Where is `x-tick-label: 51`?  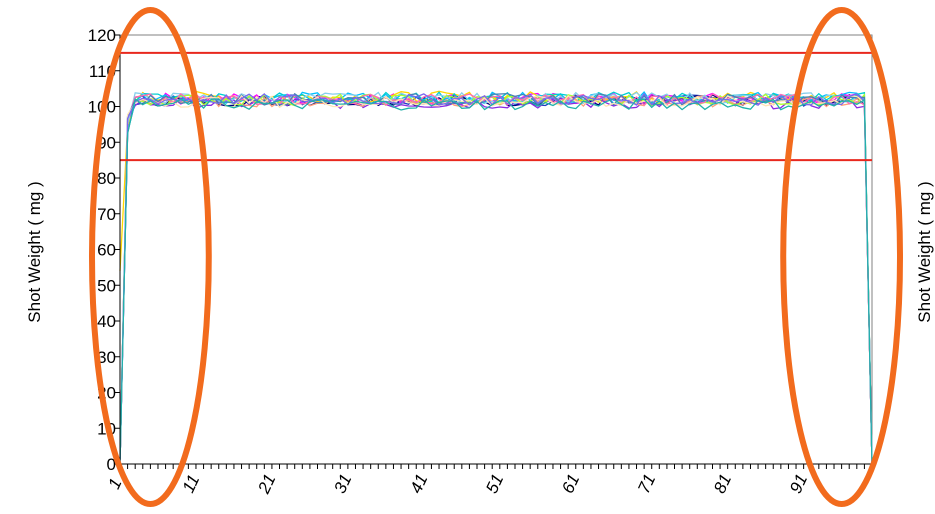 x-tick-label: 51 is located at coordinates (494, 483).